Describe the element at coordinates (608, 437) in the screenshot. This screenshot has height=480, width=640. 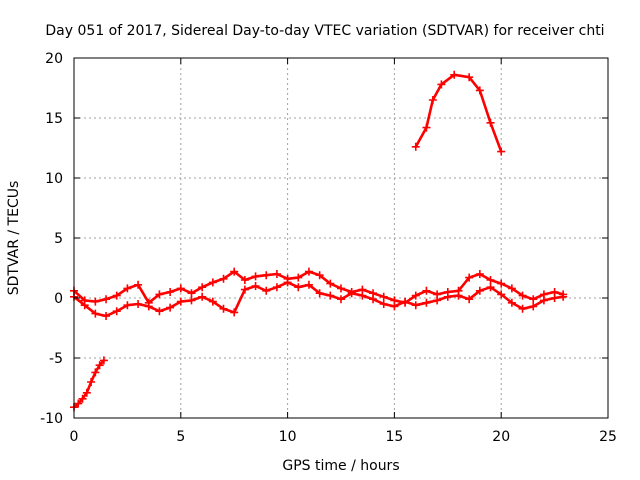
I see `x-tick-label: 25` at that location.